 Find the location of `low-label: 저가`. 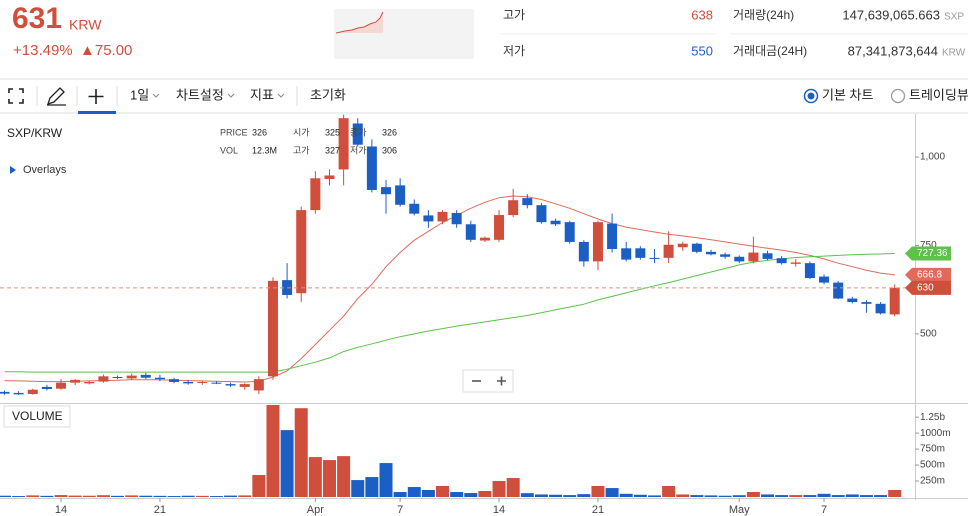

low-label: 저가 is located at coordinates (514, 51).